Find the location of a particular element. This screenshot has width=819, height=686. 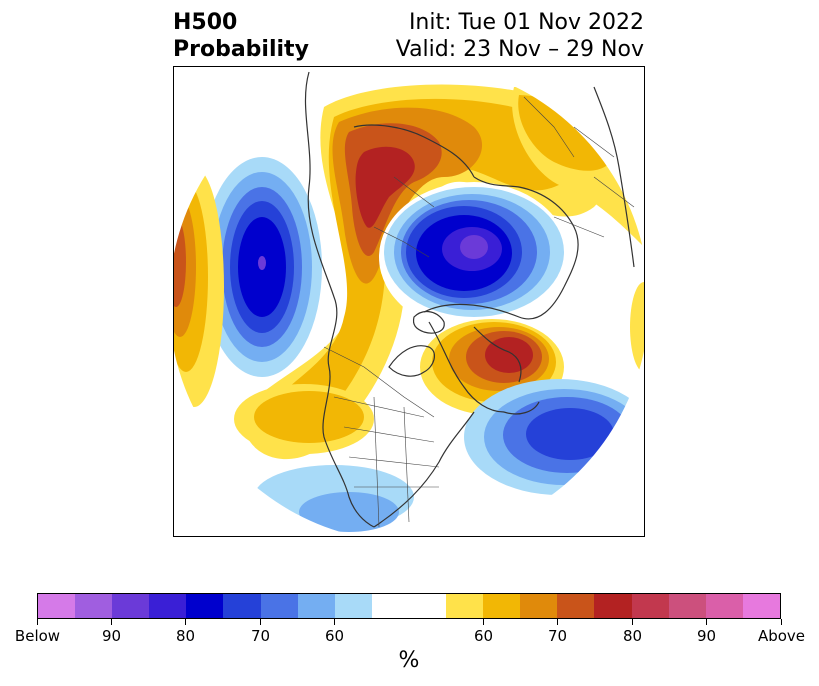

colorbar-tick-label: Above is located at coordinates (781, 636).